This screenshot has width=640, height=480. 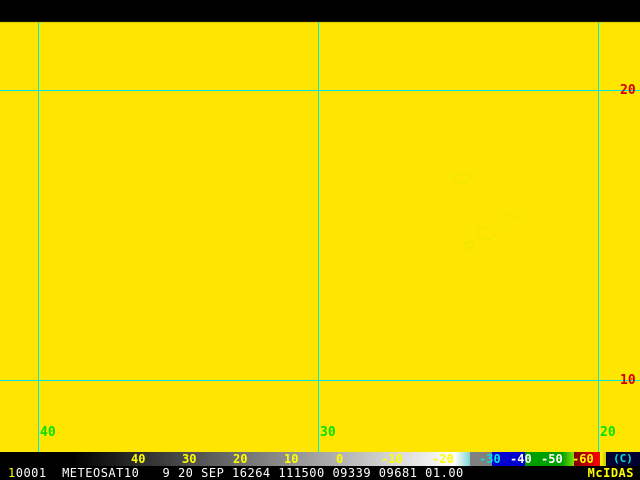 I want to click on colorbar-tick-label: 40, so click(x=138, y=459).